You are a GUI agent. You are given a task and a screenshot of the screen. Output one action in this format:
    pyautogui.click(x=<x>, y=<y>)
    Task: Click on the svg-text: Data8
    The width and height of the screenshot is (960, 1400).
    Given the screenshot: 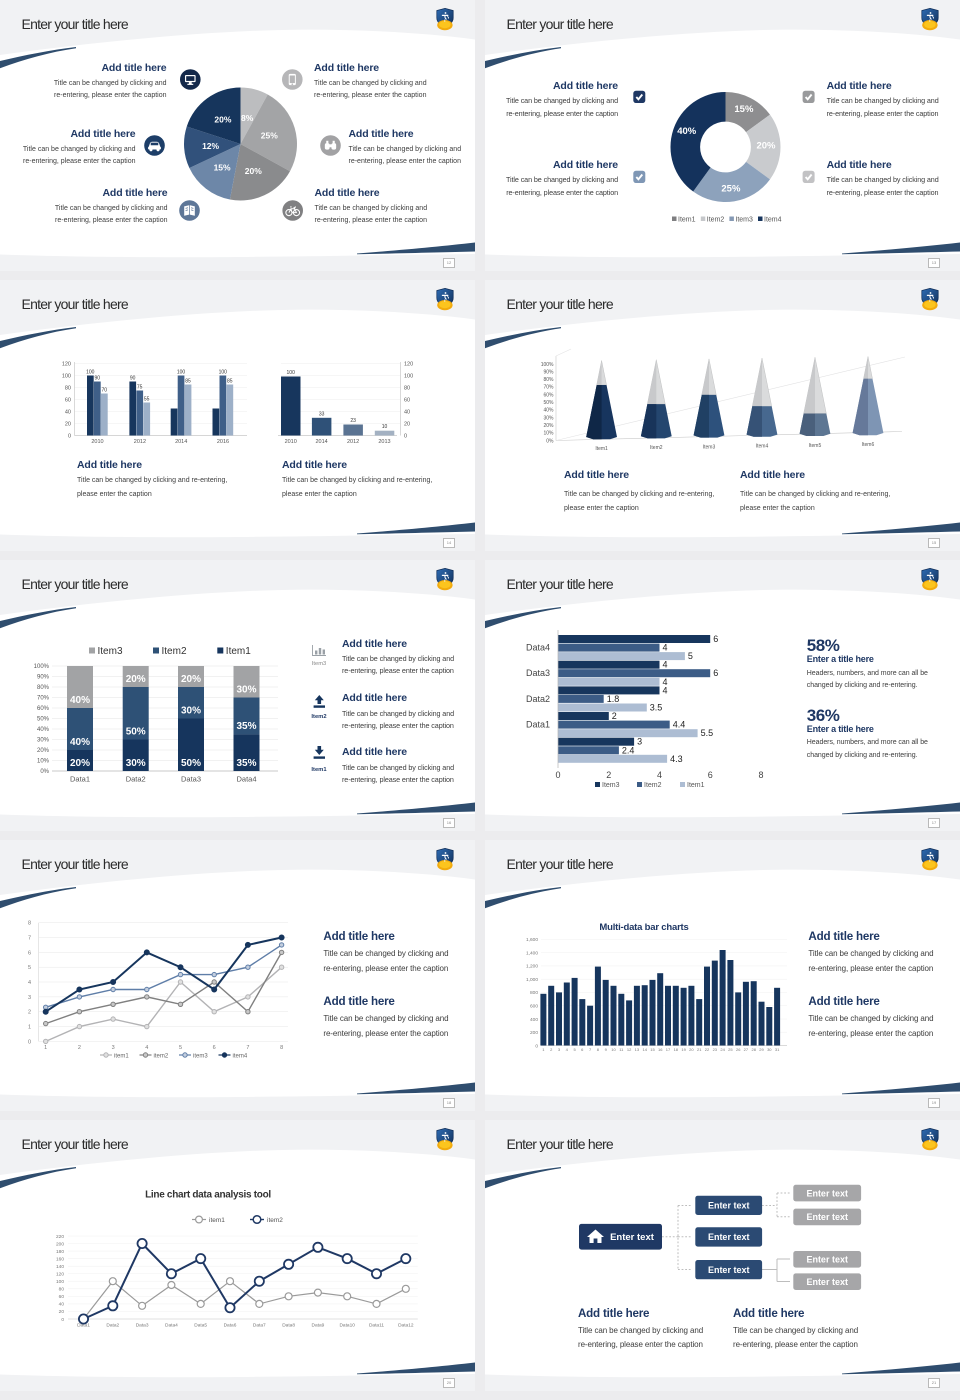 What is the action you would take?
    pyautogui.click(x=288, y=1326)
    